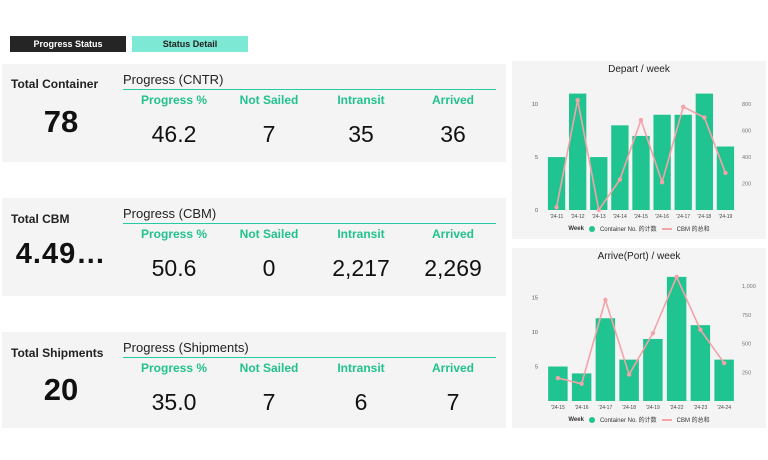 Image resolution: width=768 pixels, height=460 pixels. What do you see at coordinates (641, 329) in the screenshot?
I see `cbm-line` at bounding box center [641, 329].